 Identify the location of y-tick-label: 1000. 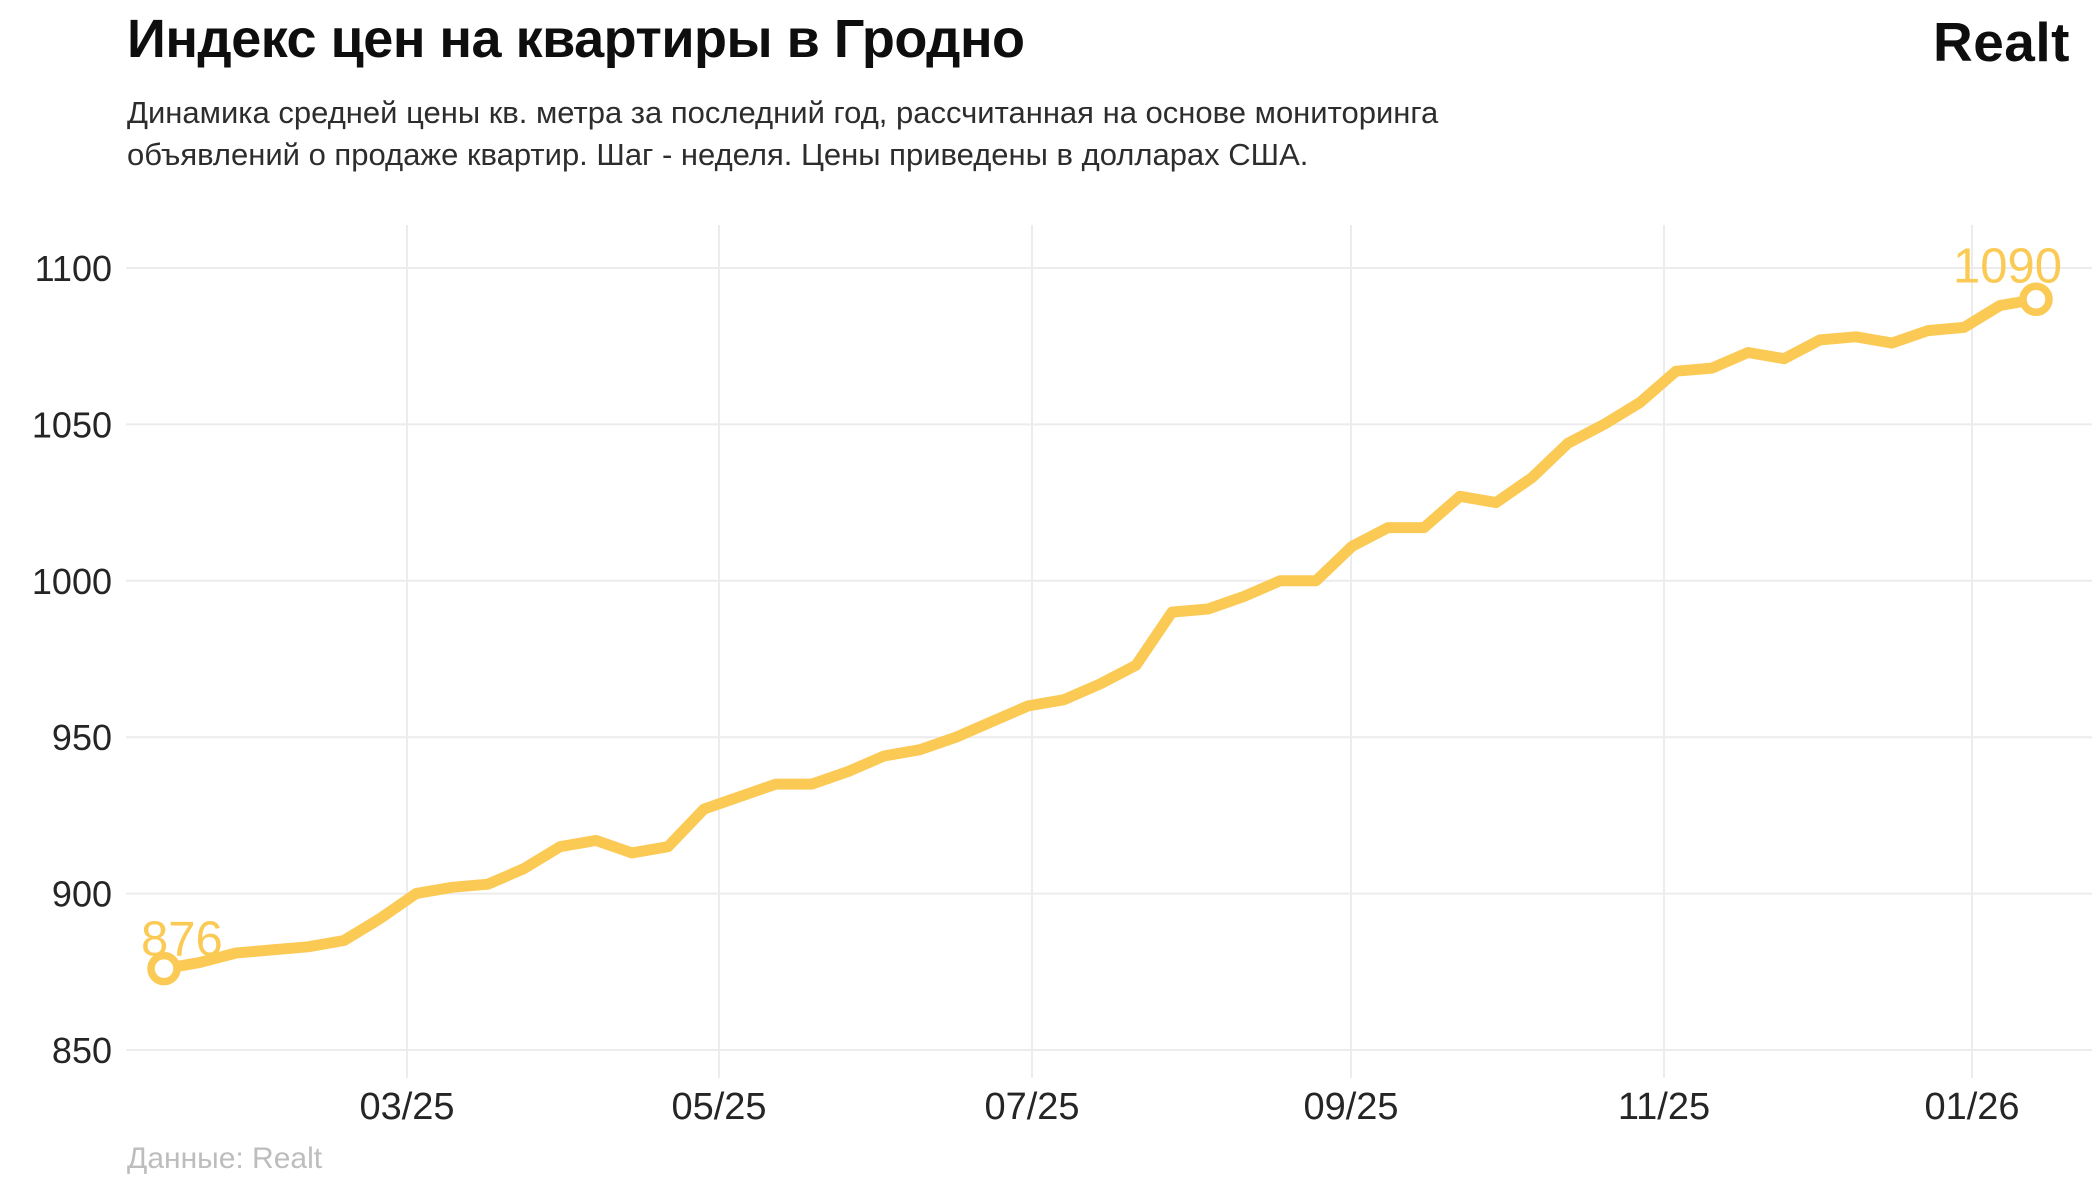
(72, 581).